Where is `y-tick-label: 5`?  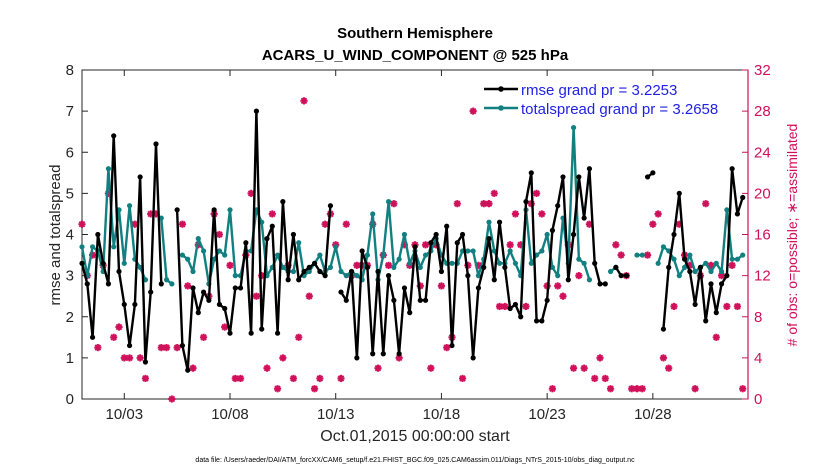
y-tick-label: 5 is located at coordinates (70, 193).